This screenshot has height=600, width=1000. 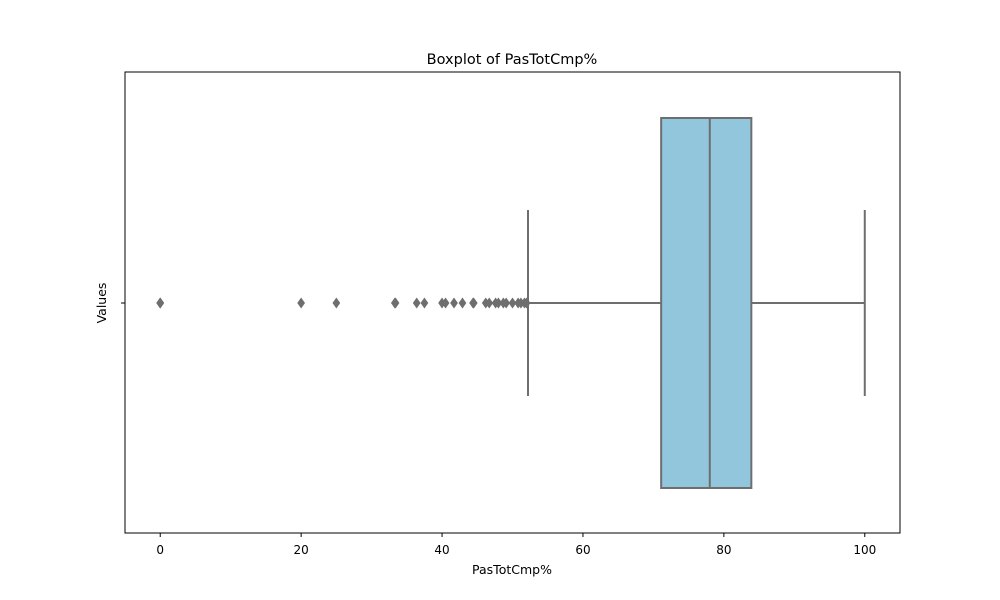 What do you see at coordinates (516, 545) in the screenshot?
I see `x-axis-ticks: 0 20 40 60 80 100` at bounding box center [516, 545].